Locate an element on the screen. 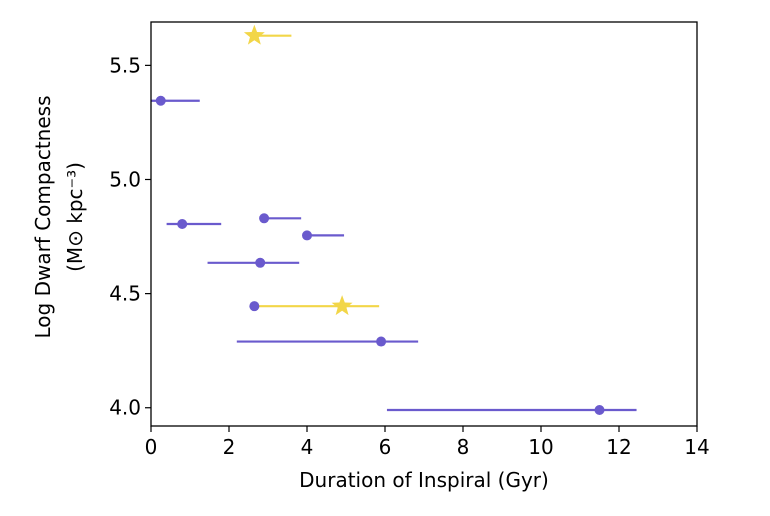  x-tick-label: 12 is located at coordinates (618, 447).